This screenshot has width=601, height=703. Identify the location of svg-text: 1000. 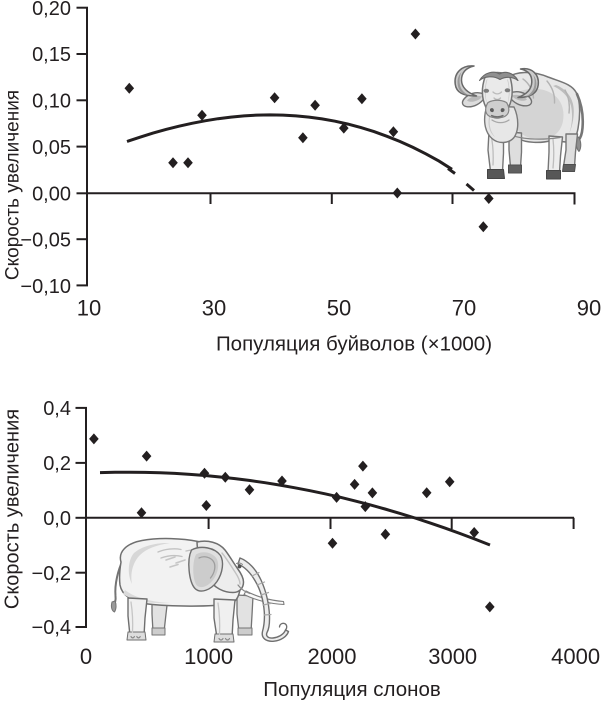
(208, 656).